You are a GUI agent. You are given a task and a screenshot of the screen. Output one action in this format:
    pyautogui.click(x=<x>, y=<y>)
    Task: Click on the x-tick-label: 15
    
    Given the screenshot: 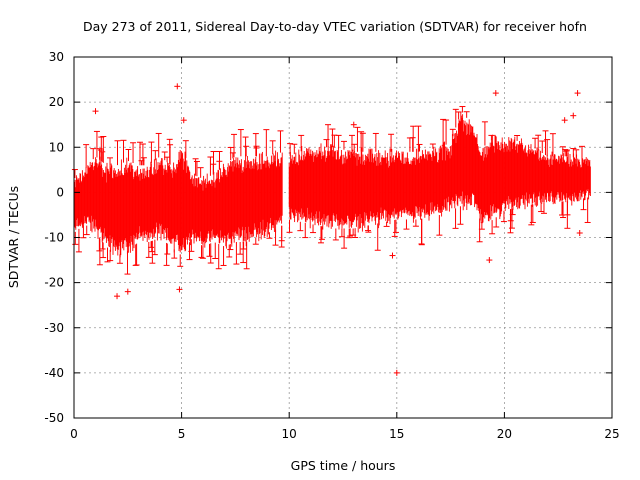 What is the action you would take?
    pyautogui.click(x=396, y=434)
    